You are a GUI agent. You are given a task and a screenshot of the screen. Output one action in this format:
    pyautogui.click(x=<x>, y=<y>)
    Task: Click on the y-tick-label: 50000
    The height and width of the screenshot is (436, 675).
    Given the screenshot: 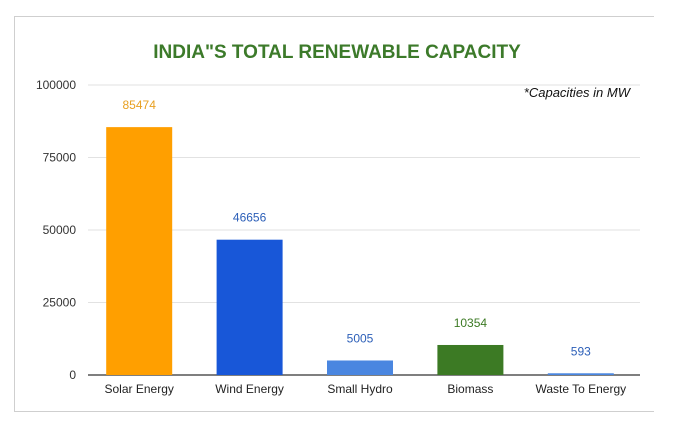 What is the action you would take?
    pyautogui.click(x=60, y=230)
    